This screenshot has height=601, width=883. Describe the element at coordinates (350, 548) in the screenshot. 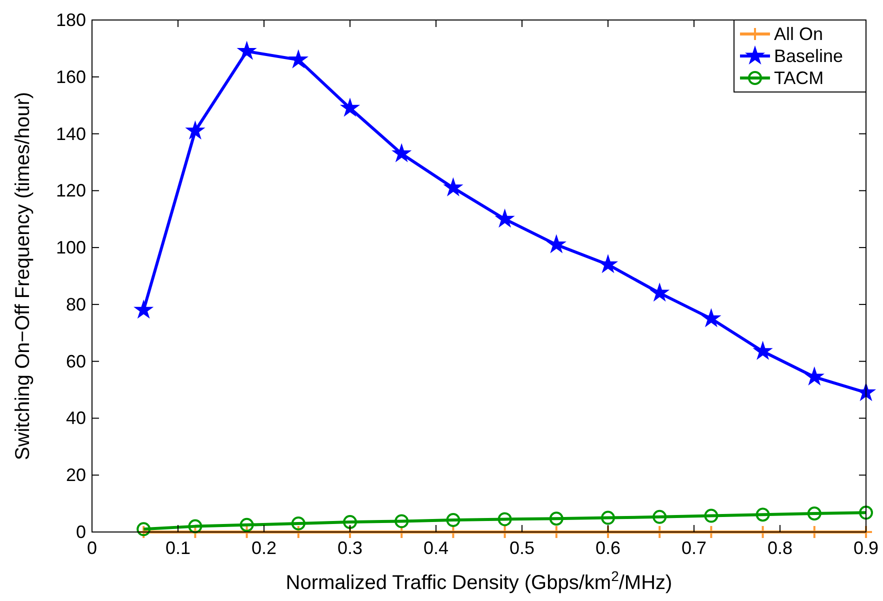

I see `x-tick-label: 0.3` at that location.